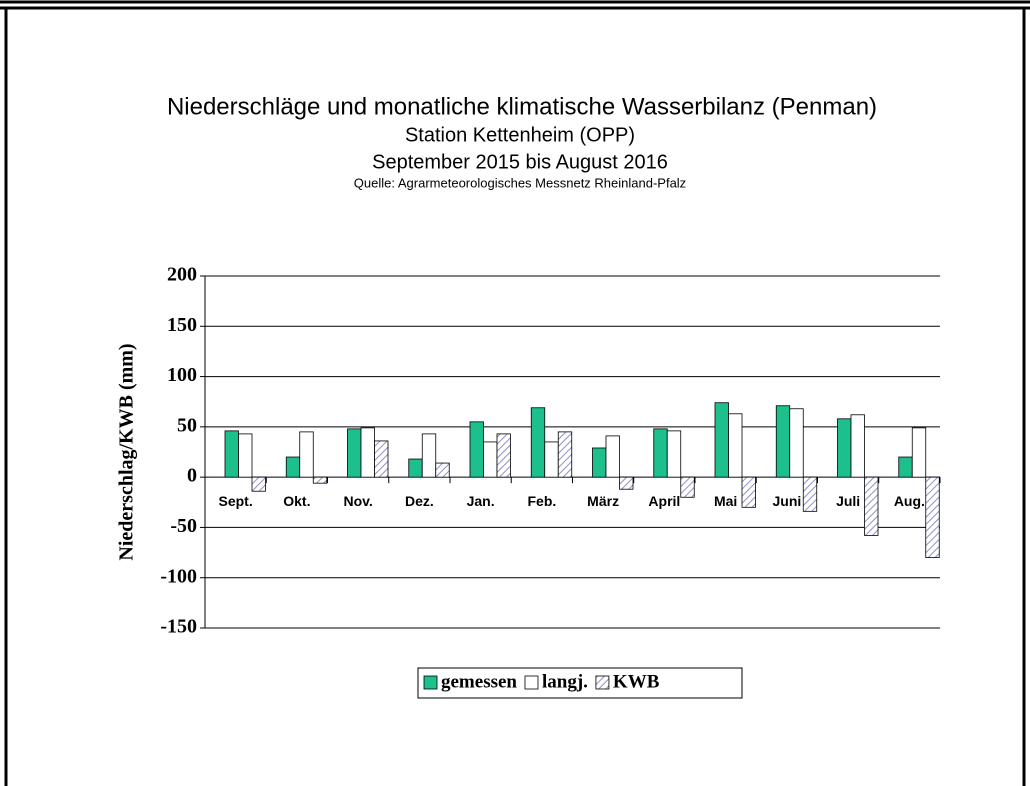 This screenshot has width=1030, height=786. What do you see at coordinates (603, 501) in the screenshot?
I see `x-tick-label: März` at bounding box center [603, 501].